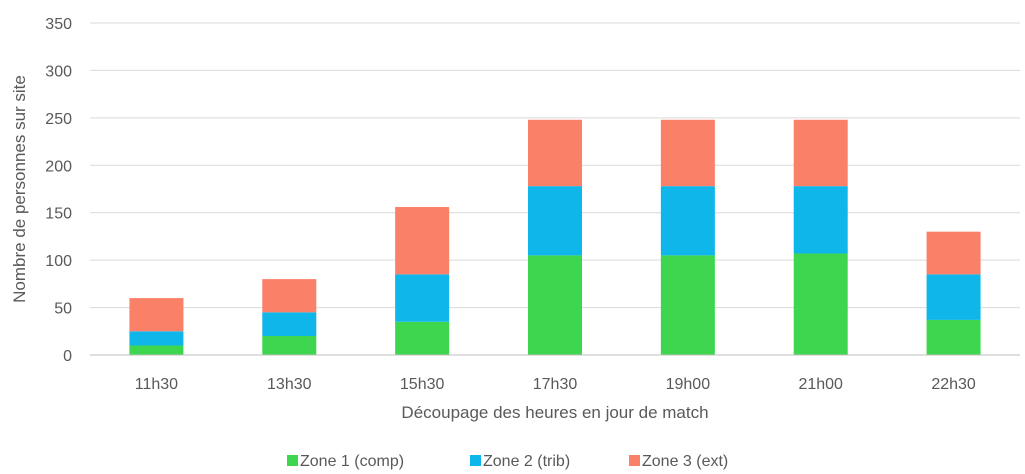 This screenshot has width=1025, height=474. What do you see at coordinates (953, 384) in the screenshot?
I see `x-tick-label: 22h30` at bounding box center [953, 384].